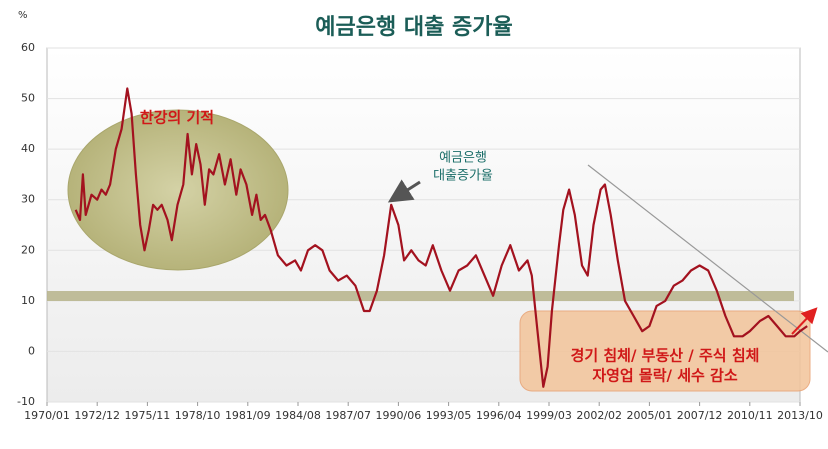 The height and width of the screenshot is (449, 828). Describe the element at coordinates (348, 415) in the screenshot. I see `x-tick-label: 1987/07` at that location.